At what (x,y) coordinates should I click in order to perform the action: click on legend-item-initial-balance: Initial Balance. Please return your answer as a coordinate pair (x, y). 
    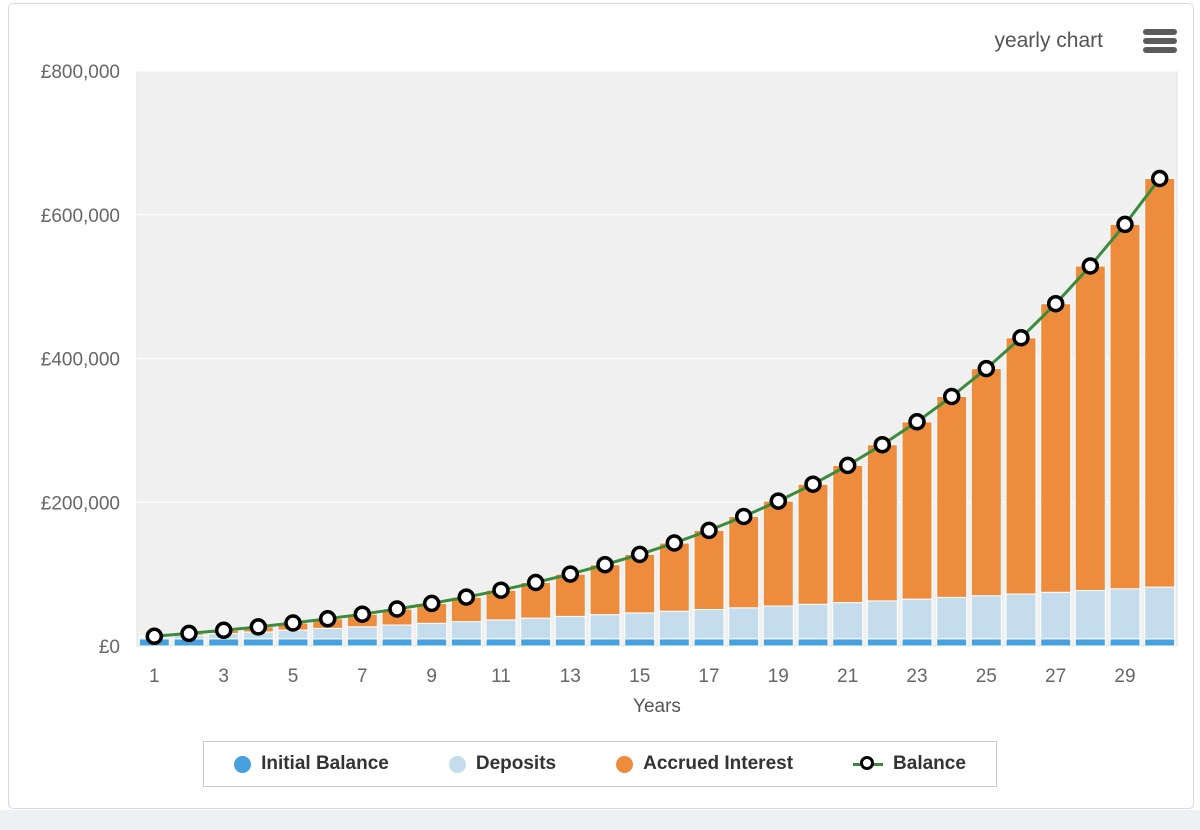
    Looking at the image, I should click on (311, 764).